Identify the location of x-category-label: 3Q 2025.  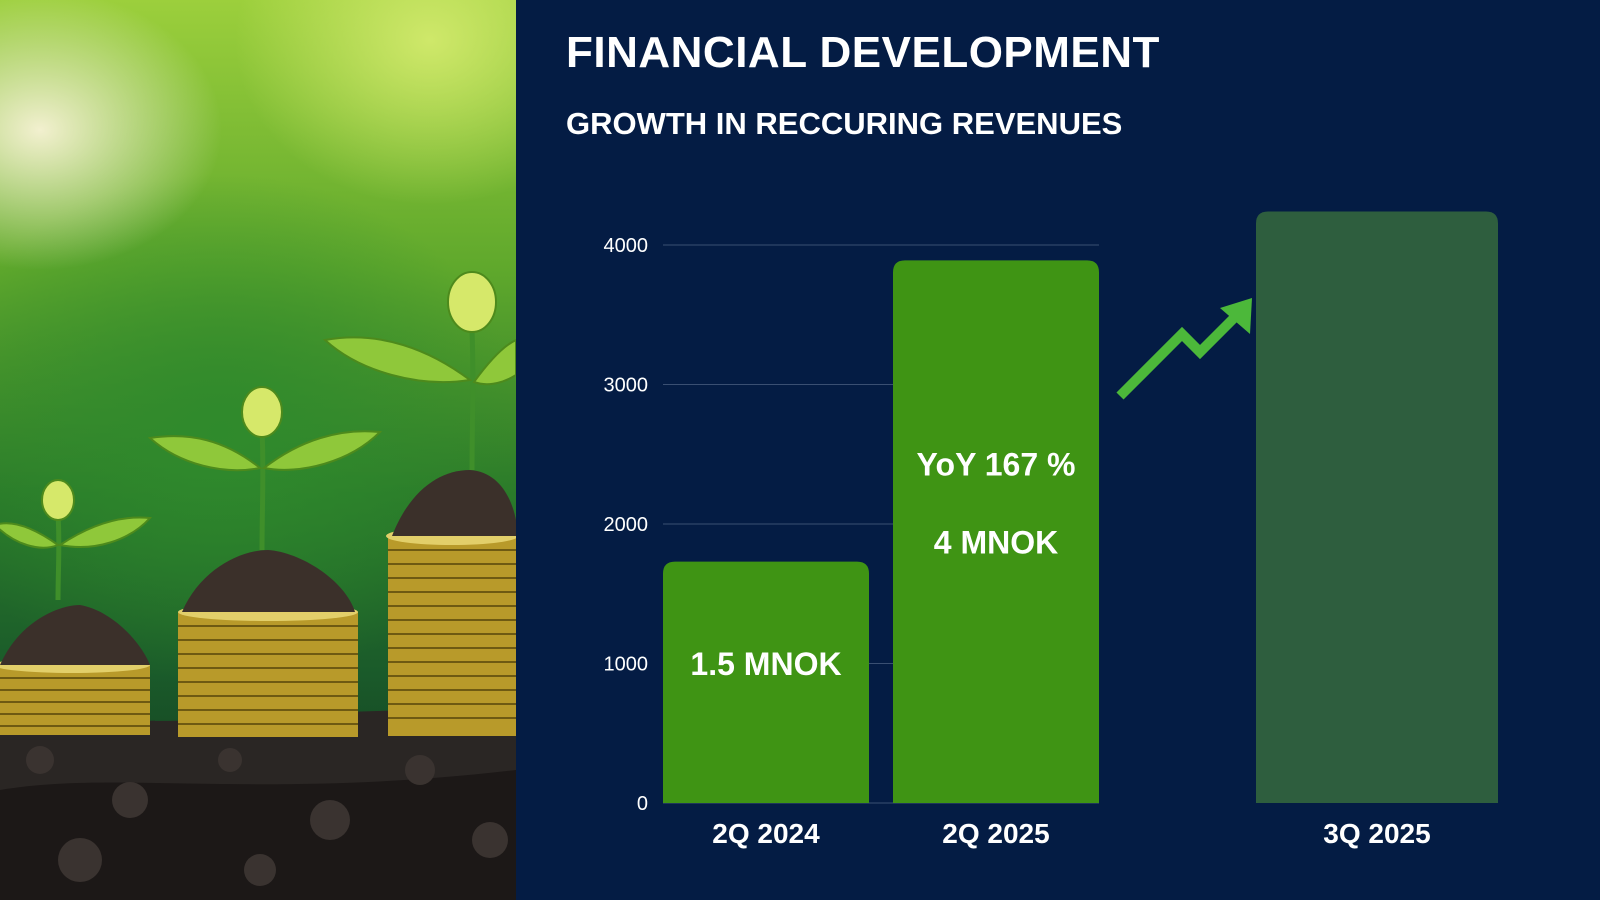
(1376, 833).